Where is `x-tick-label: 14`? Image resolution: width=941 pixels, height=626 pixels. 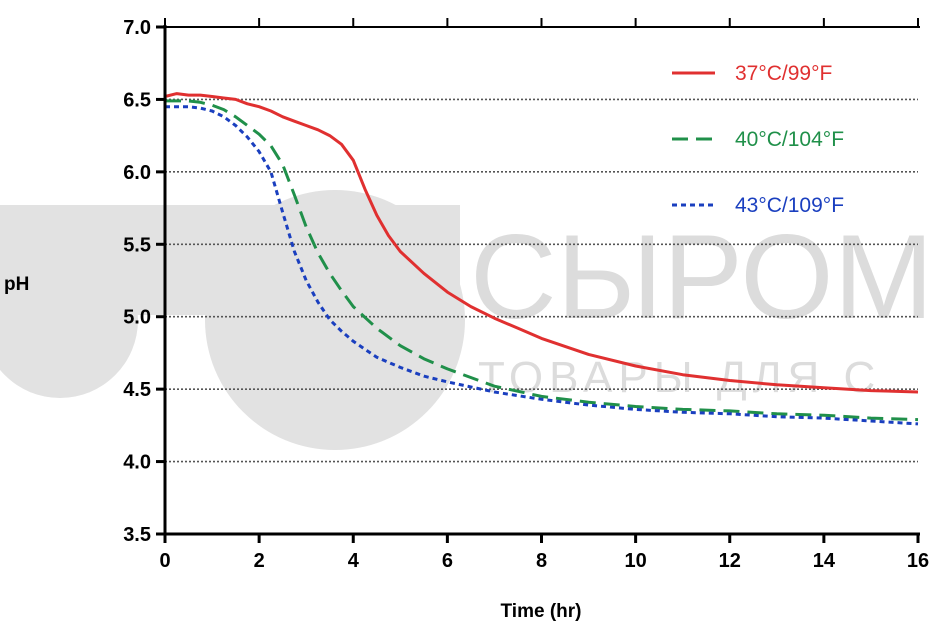 x-tick-label: 14 is located at coordinates (824, 561).